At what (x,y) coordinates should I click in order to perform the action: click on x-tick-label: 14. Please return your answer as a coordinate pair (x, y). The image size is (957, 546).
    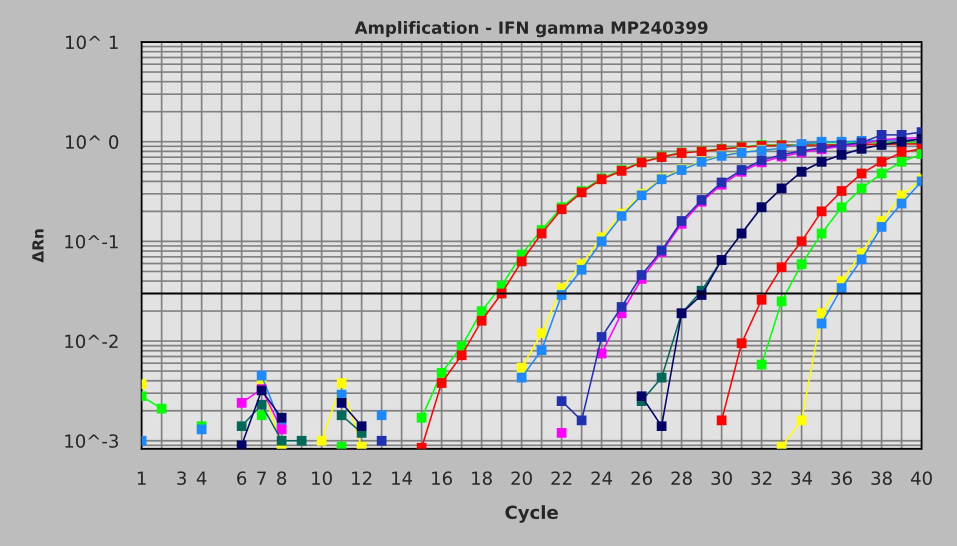
    Looking at the image, I should click on (402, 478).